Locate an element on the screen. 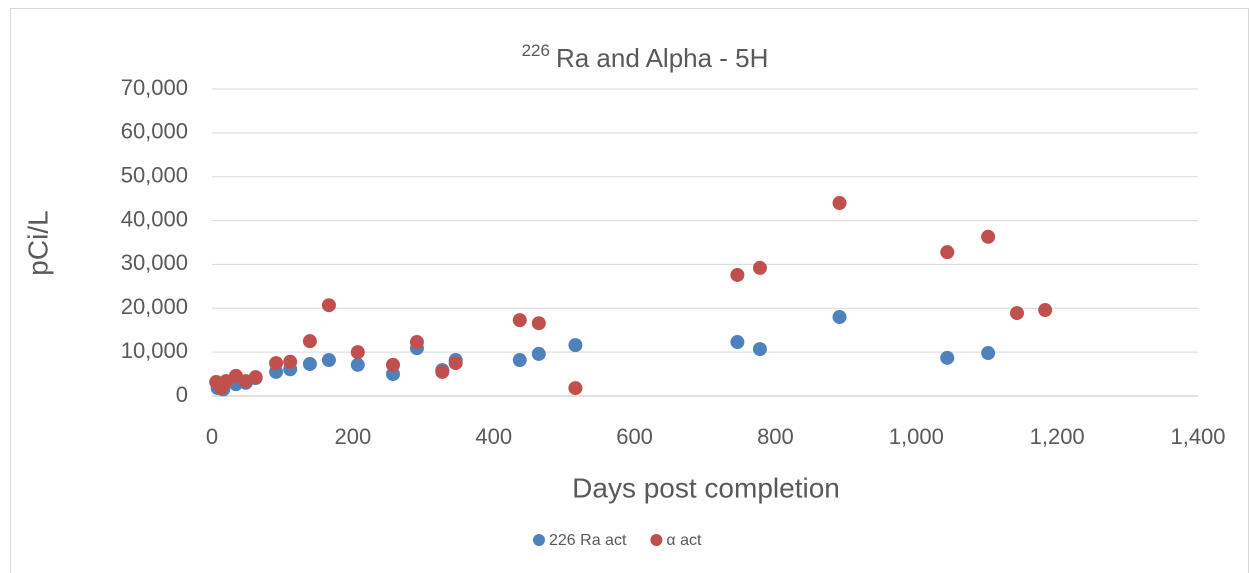 The width and height of the screenshot is (1250, 573). x-tick-label: 400 is located at coordinates (493, 436).